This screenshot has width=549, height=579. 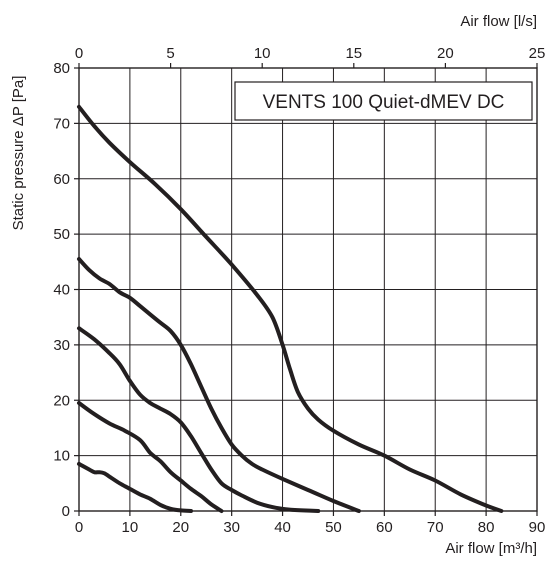 What do you see at coordinates (486, 527) in the screenshot?
I see `x-tick-label: 80` at bounding box center [486, 527].